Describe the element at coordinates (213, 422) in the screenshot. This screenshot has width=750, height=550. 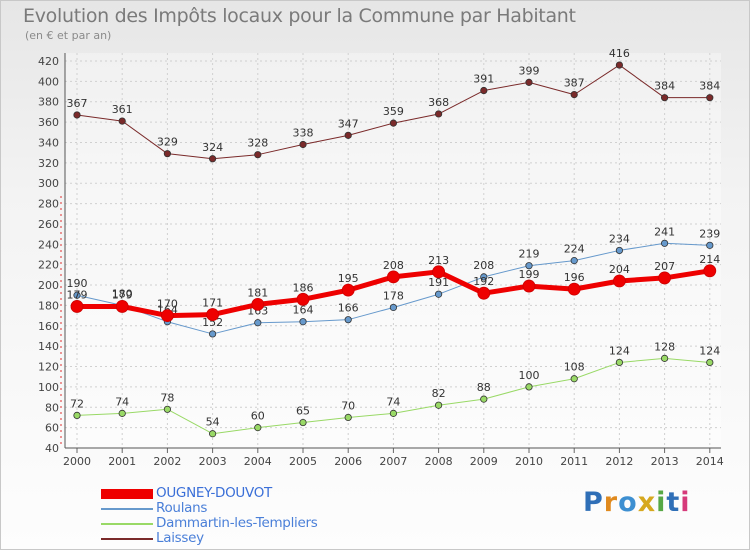
I see `data-label: 54` at that location.